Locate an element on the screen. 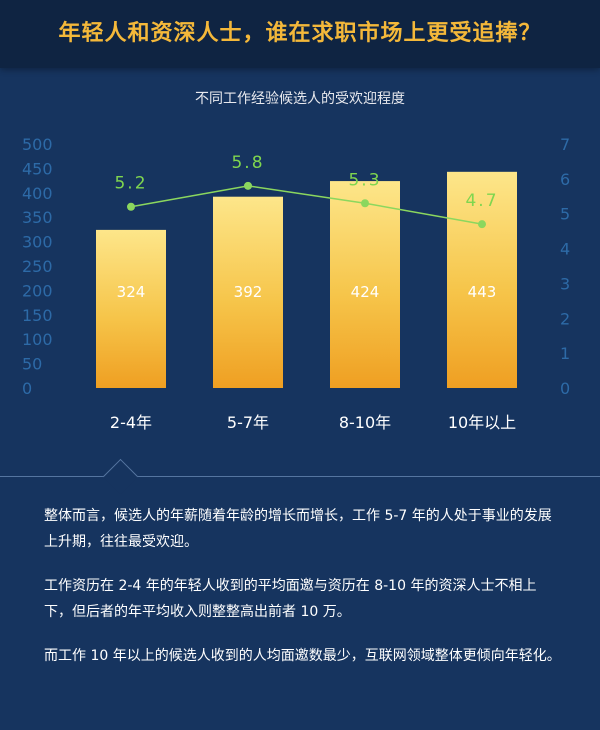  page-title: 年轻人和资深人士，谁在求职市场上更受追捧？ is located at coordinates (300, 33).